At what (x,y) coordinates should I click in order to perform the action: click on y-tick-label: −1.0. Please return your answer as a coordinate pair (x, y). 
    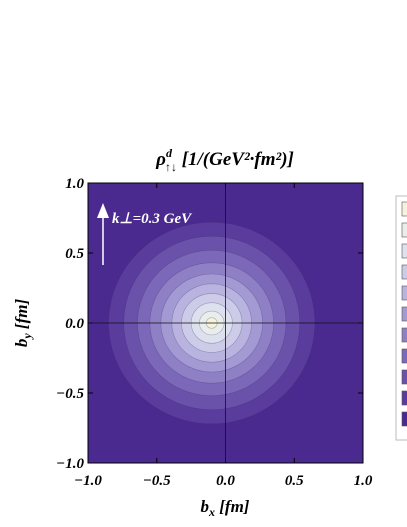
    Looking at the image, I should click on (70, 464).